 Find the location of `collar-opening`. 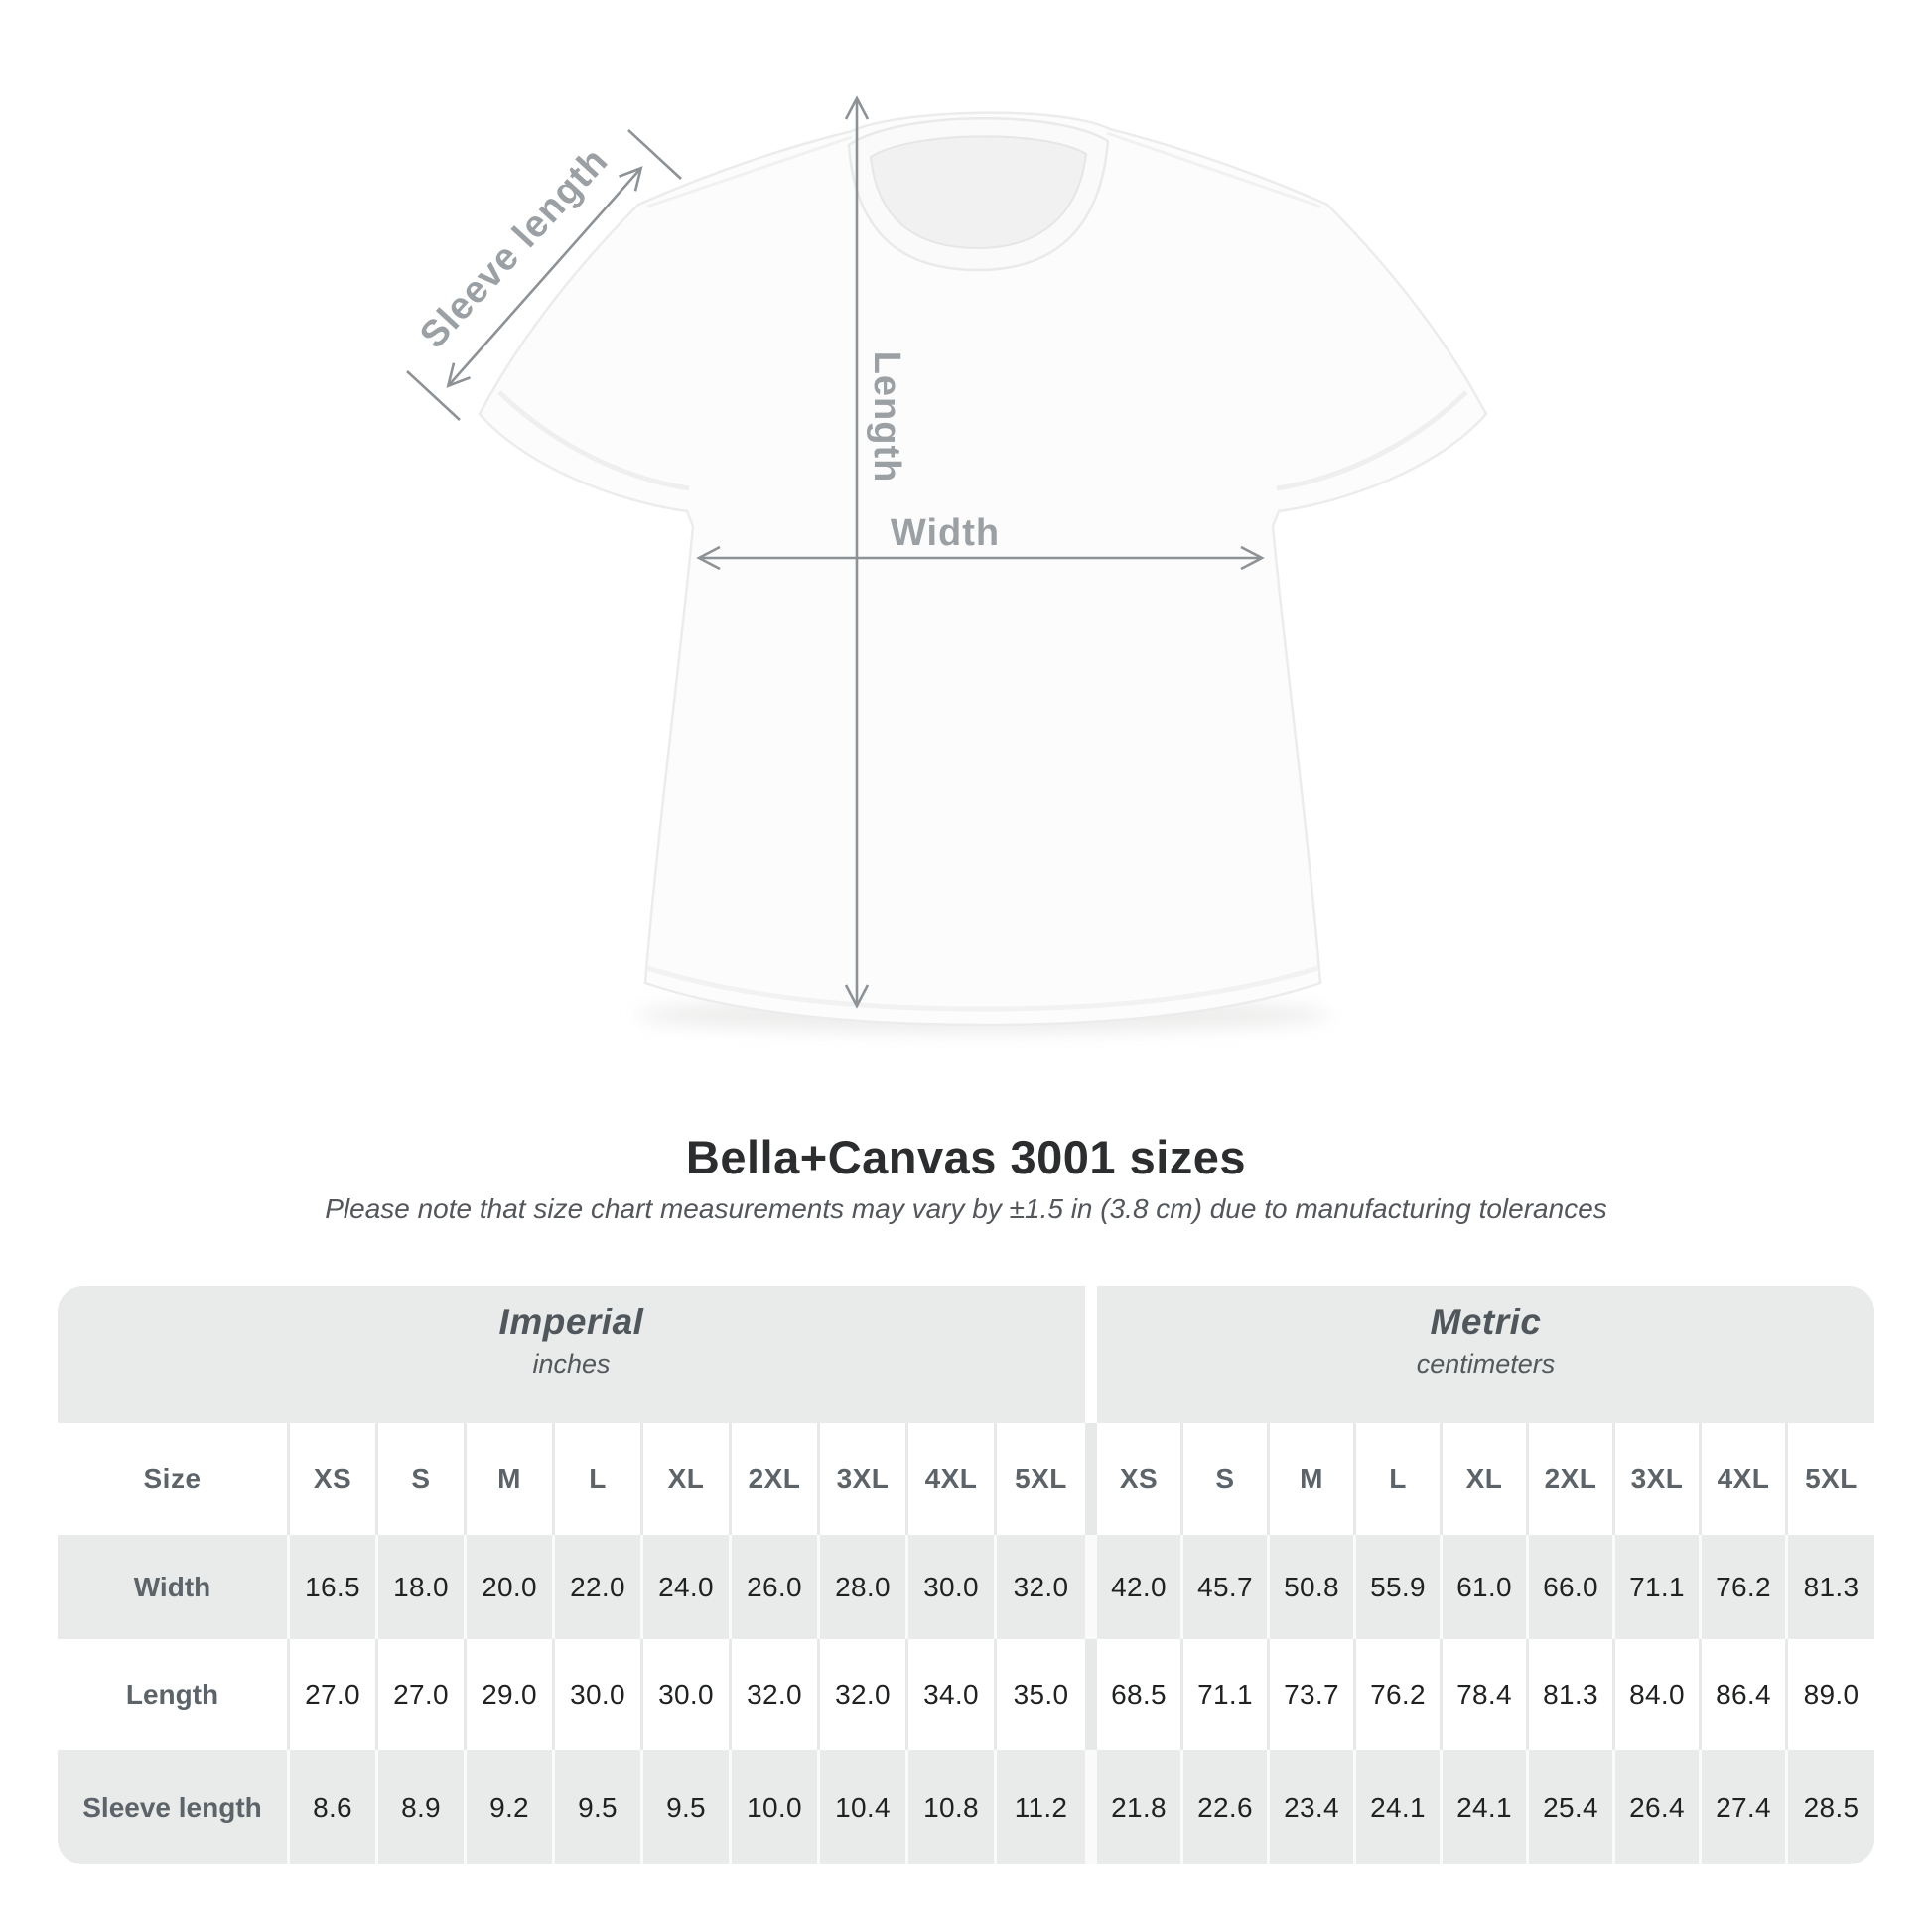

collar-opening is located at coordinates (979, 193).